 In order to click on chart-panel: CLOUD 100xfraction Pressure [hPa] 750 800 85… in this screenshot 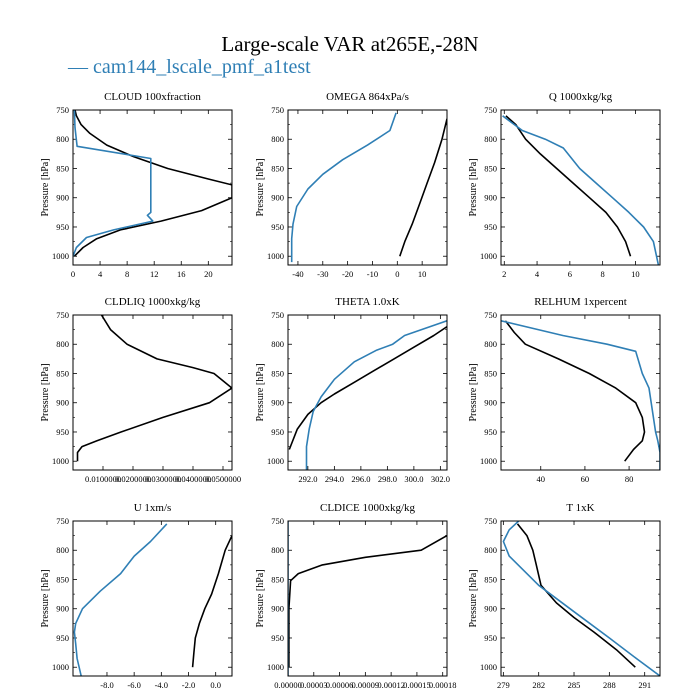, I will do `click(136, 185)`.